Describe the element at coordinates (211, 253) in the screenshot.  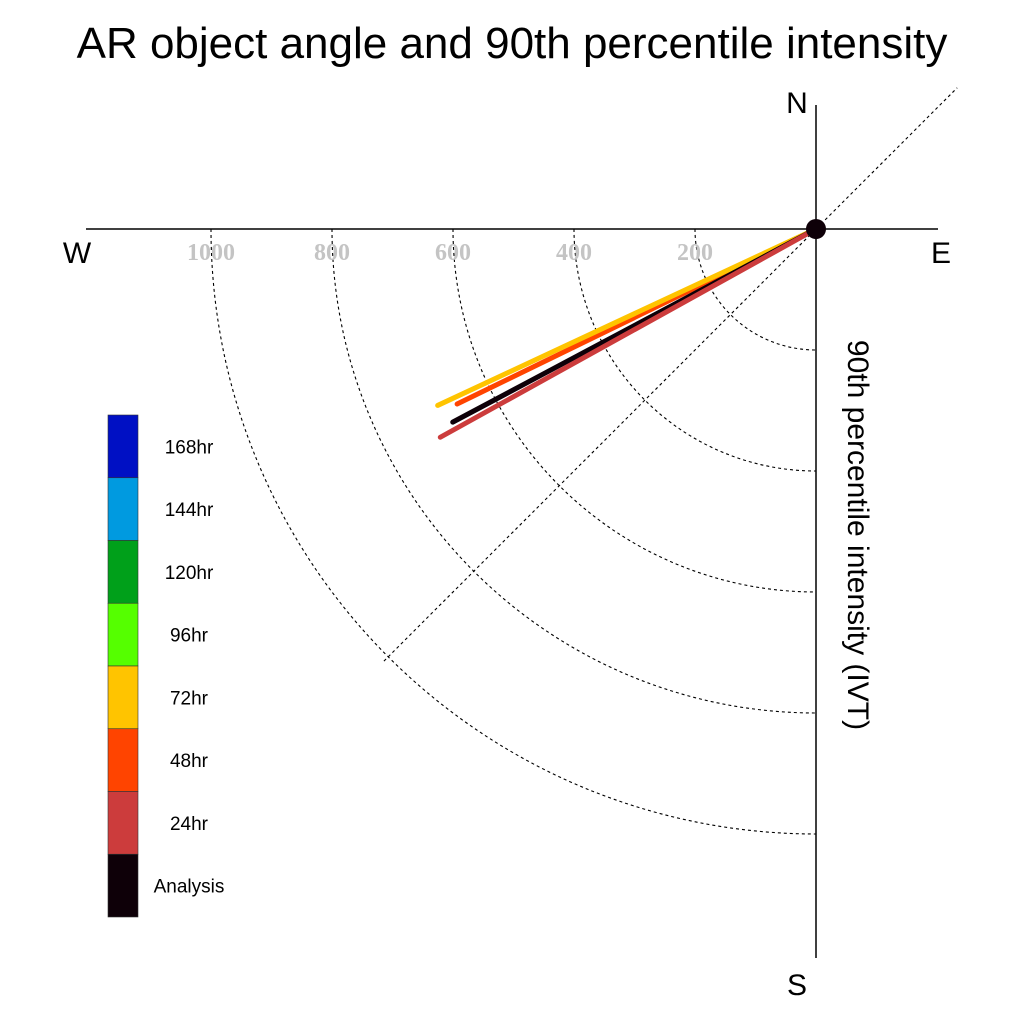
I see `radial-tick-label: 1000` at that location.